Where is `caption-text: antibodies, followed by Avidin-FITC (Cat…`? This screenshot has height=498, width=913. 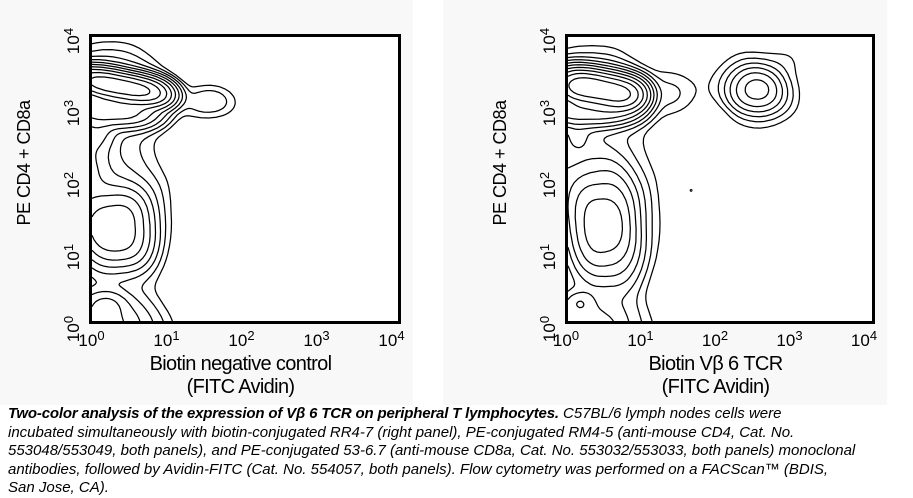 caption-text: antibodies, followed by Avidin-FITC (Cat… is located at coordinates (418, 469).